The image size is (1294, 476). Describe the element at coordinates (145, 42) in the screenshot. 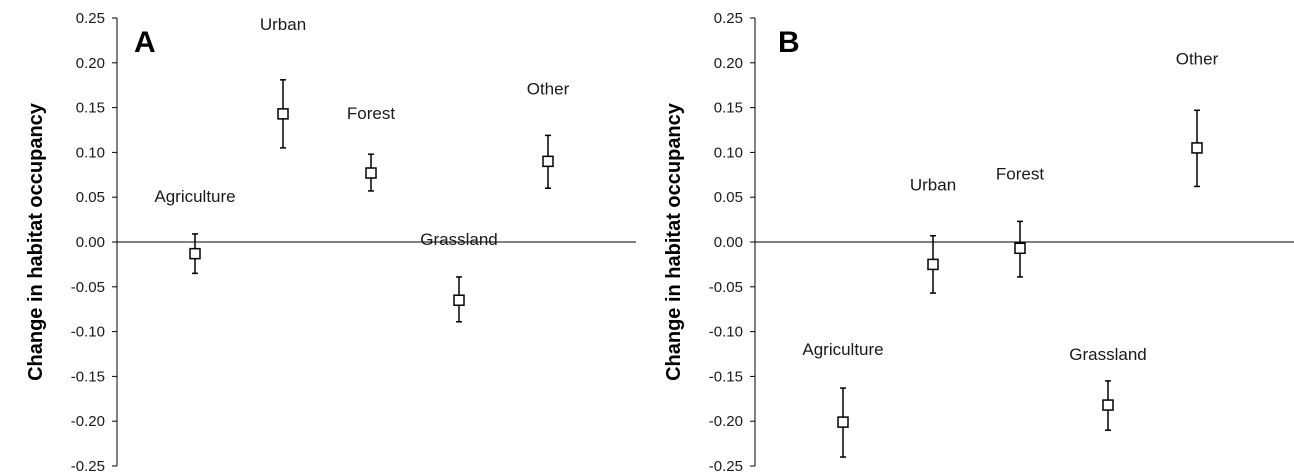

I see `panel-label: A` at that location.